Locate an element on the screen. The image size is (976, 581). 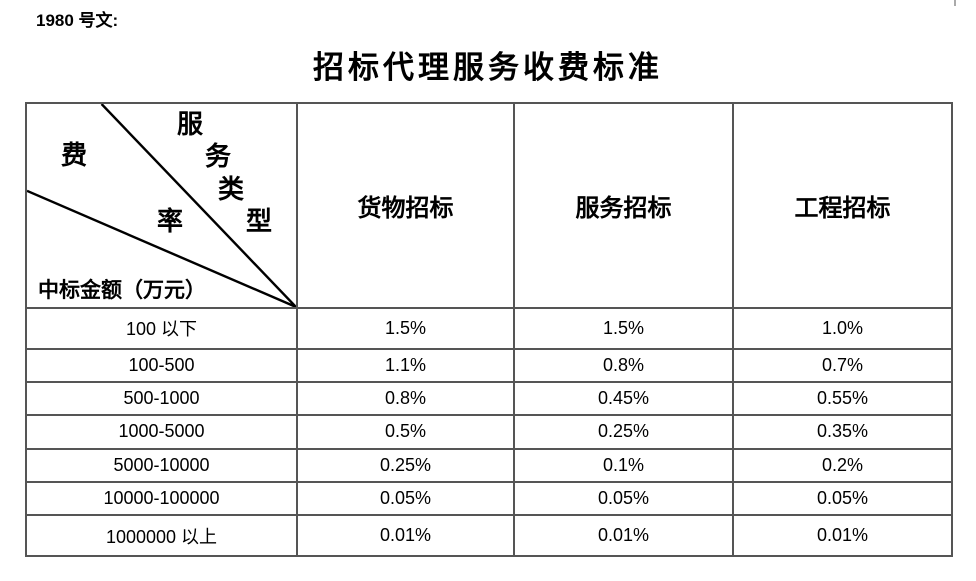
fee-rate-char: 率 is located at coordinates (170, 221).